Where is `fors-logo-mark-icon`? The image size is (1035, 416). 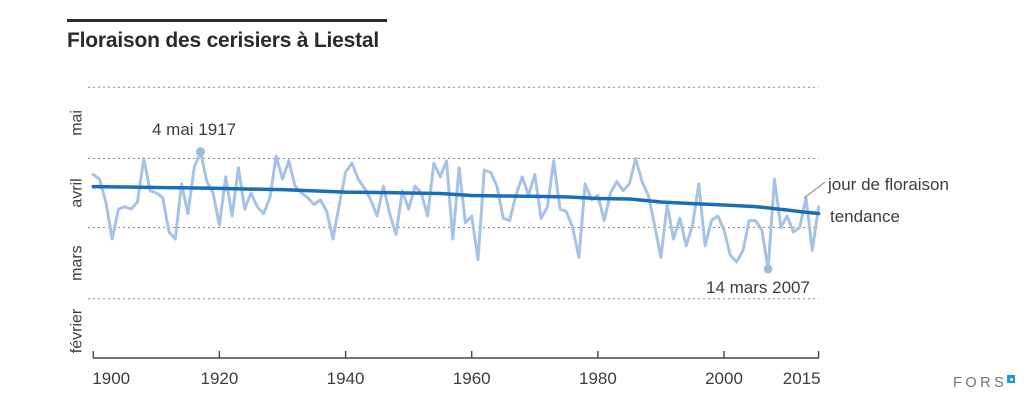
fors-logo-mark-icon is located at coordinates (1011, 379).